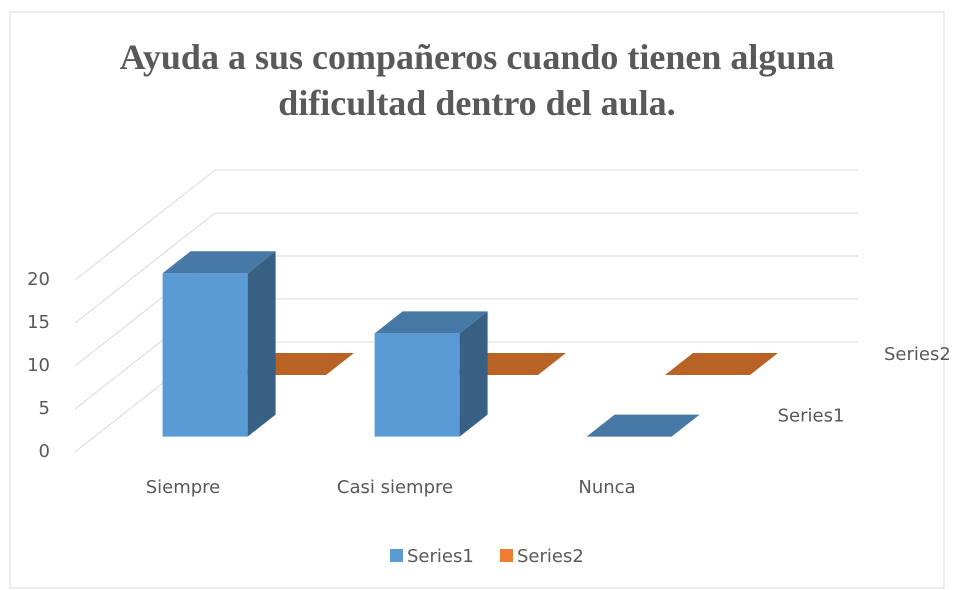 This screenshot has width=955, height=590. Describe the element at coordinates (917, 354) in the screenshot. I see `series-axis-label: Series2` at that location.